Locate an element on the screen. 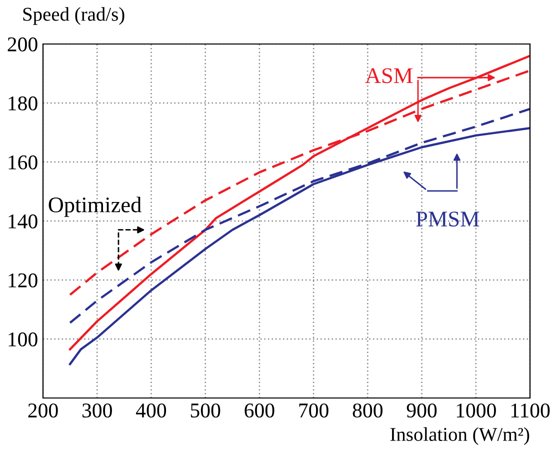 The image size is (554, 455). x-tick-label: 500 is located at coordinates (205, 410).